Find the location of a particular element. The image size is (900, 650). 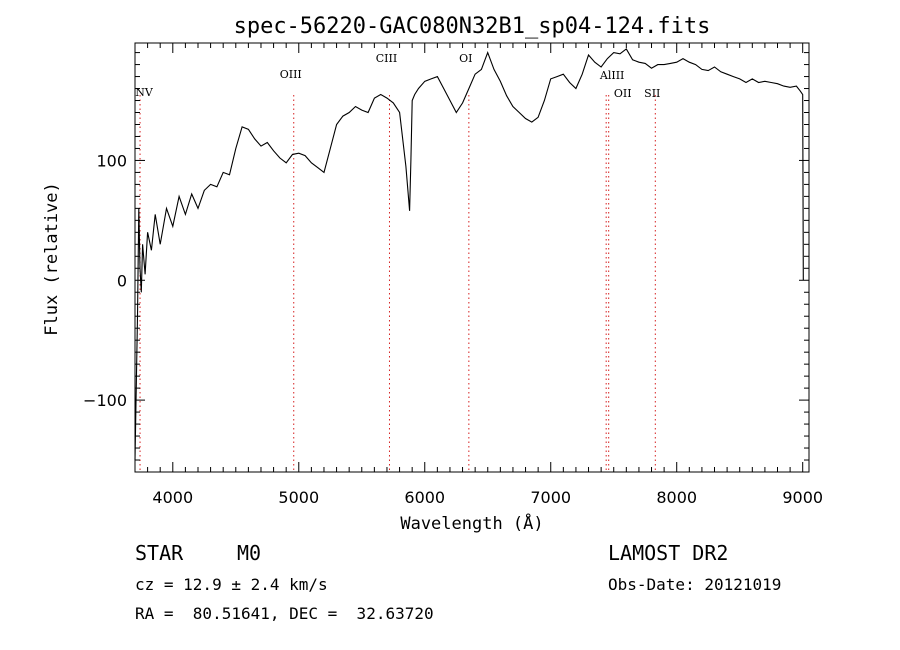

x-tick-label-5000: 5000 is located at coordinates (298, 497).